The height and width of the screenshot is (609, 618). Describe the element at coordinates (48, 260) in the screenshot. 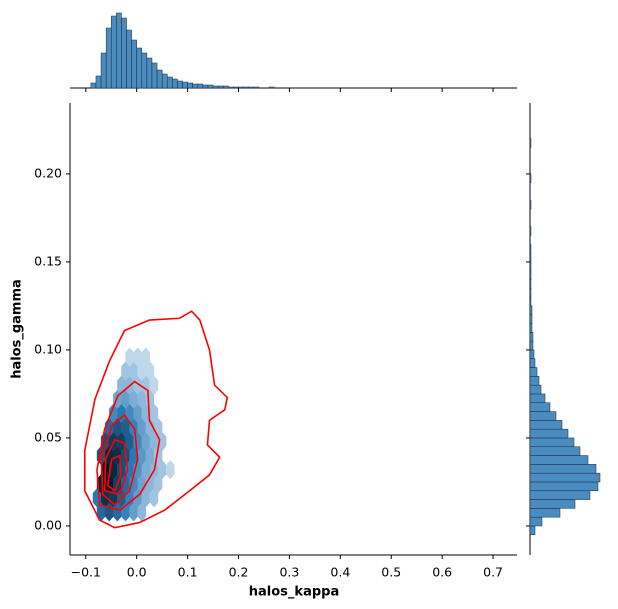

I see `y-tick-label: 0.15` at that location.